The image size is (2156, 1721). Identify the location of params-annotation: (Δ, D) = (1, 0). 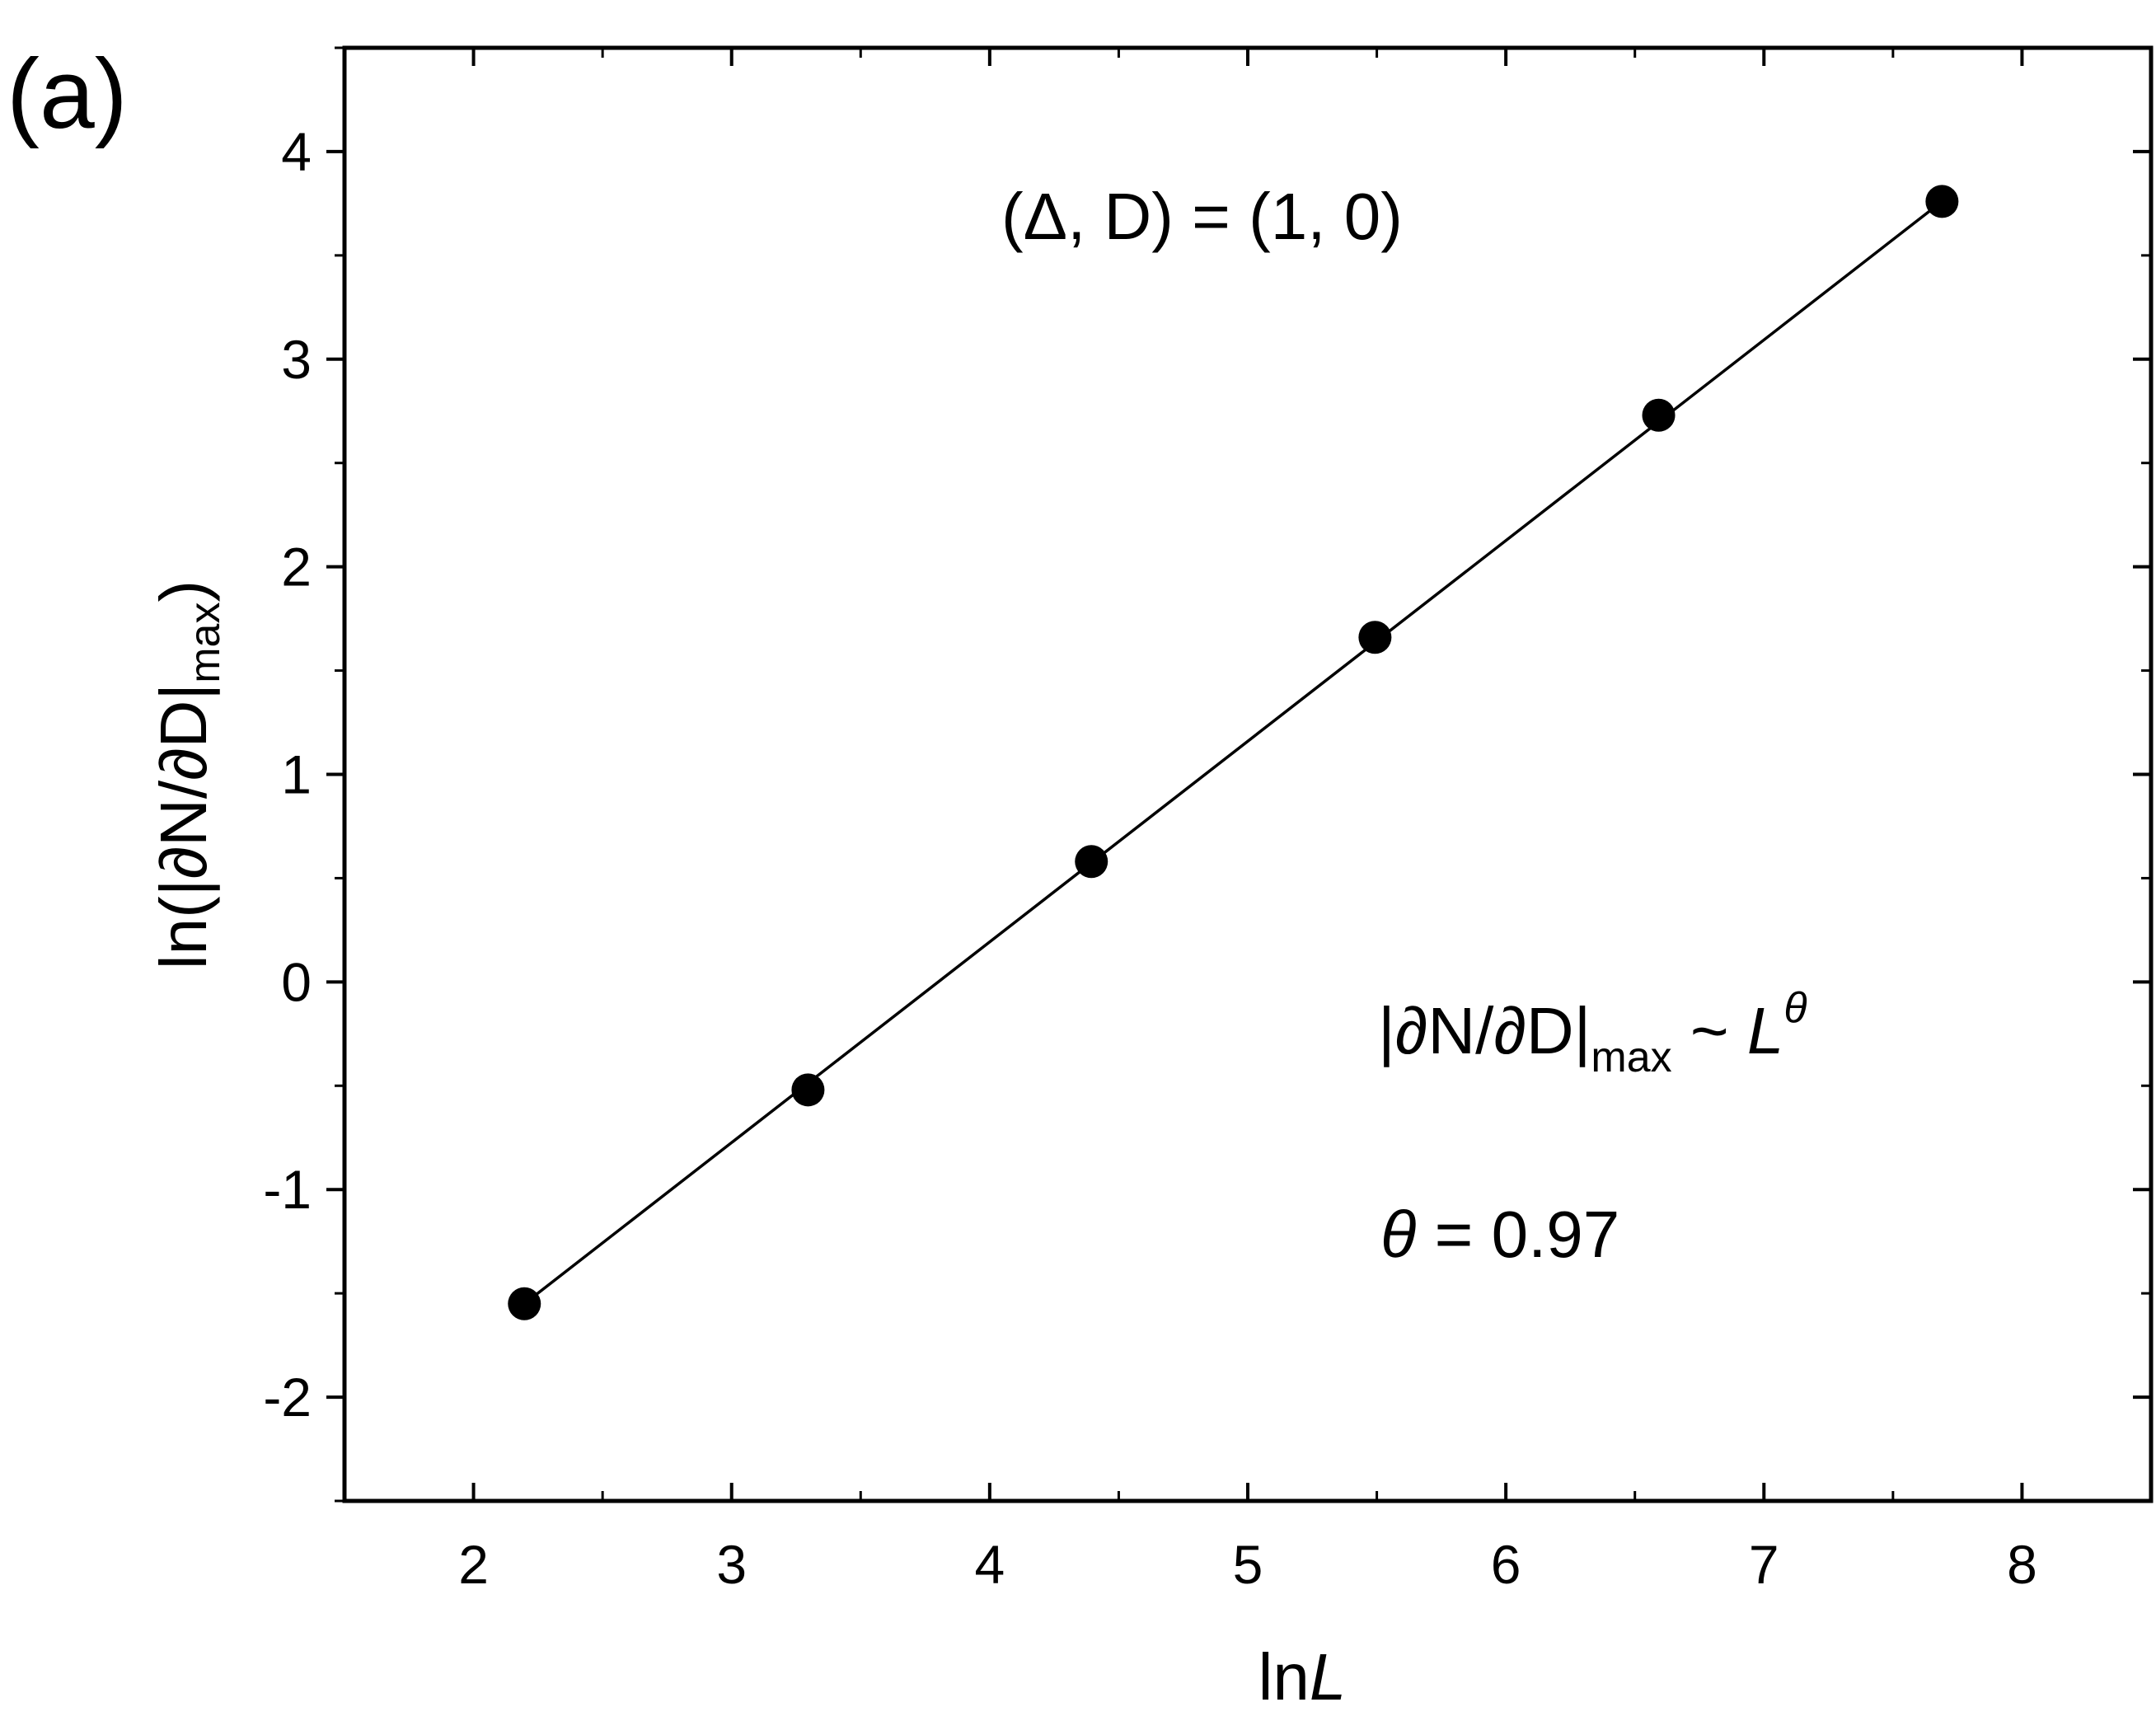
(1202, 216).